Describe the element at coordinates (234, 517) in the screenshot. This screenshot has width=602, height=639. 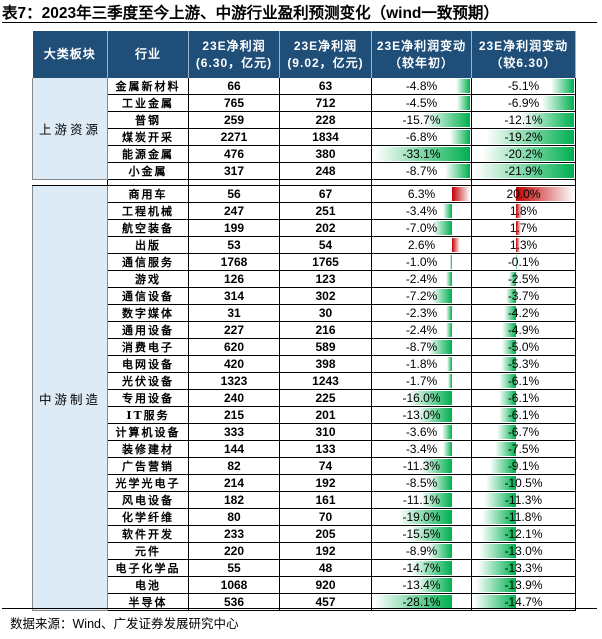
I see `profit-cell: 80` at that location.